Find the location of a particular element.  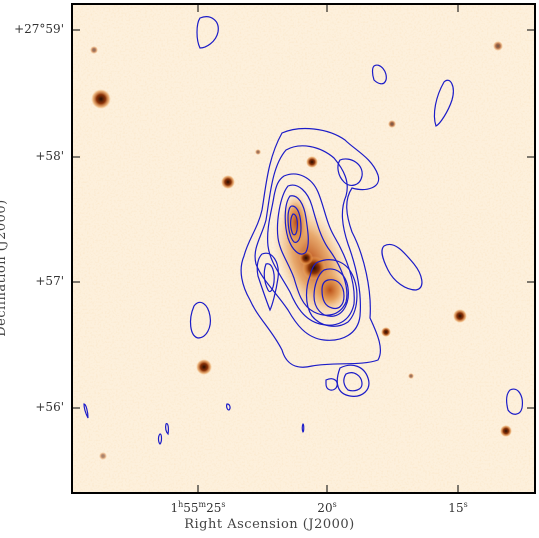

x-axis-label: Right Ascension (J2000) is located at coordinates (269, 524).